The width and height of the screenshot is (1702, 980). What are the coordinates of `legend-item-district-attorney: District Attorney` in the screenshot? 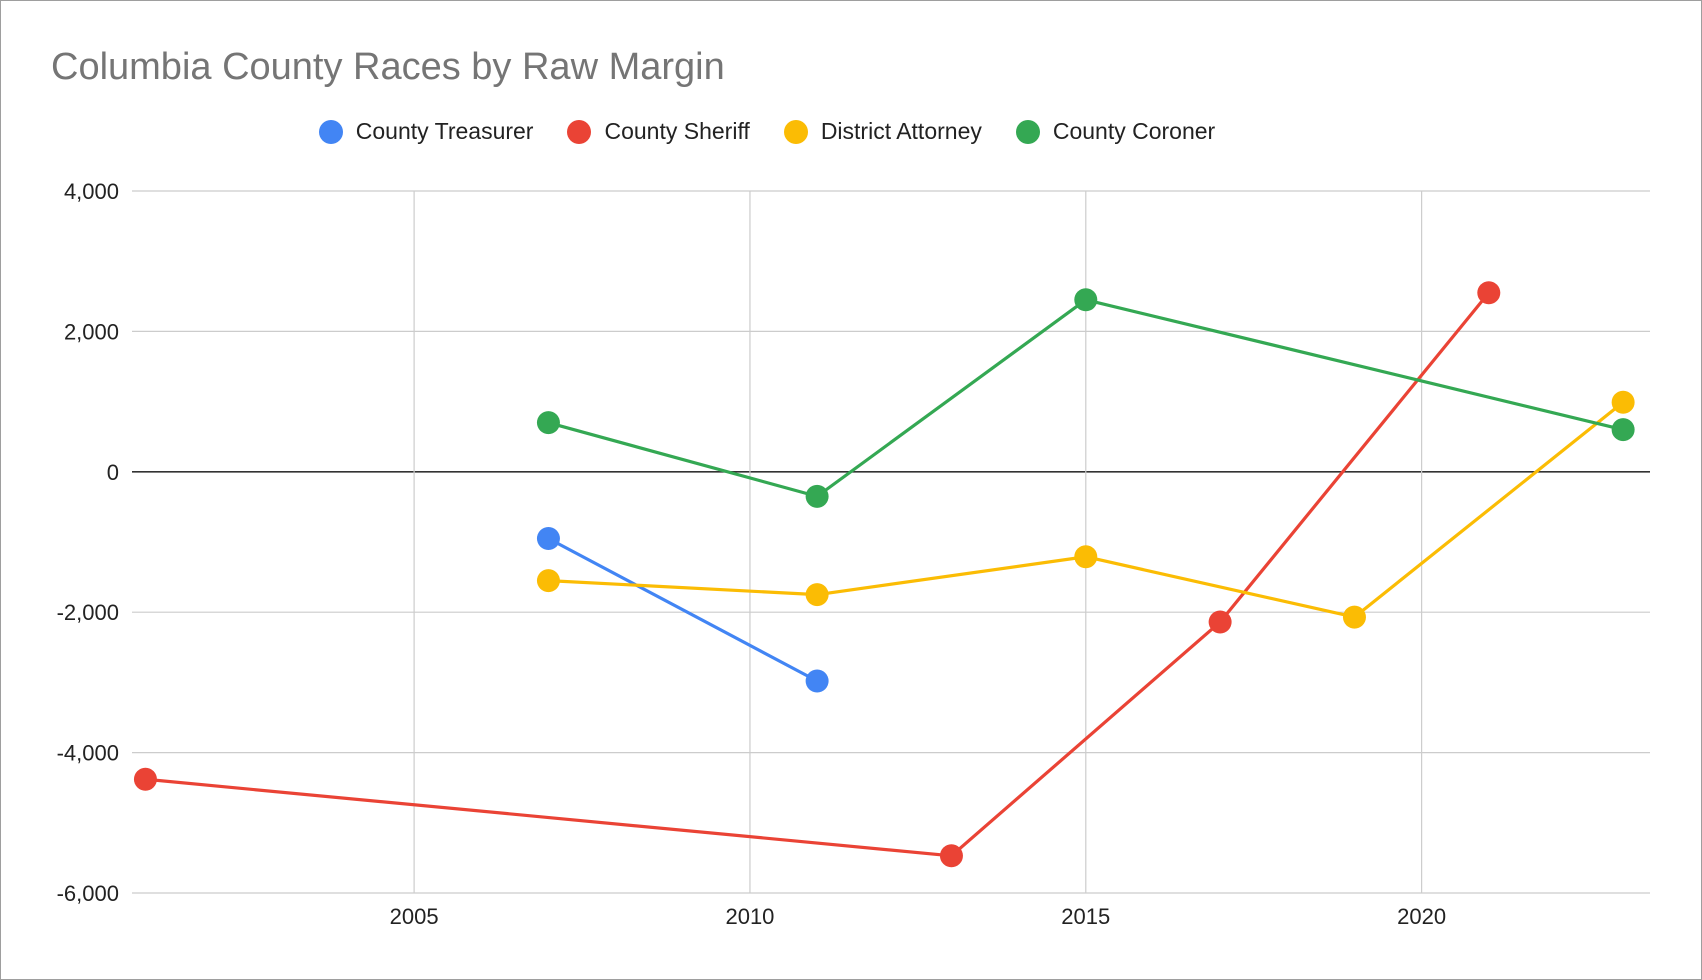 It's located at (882, 131).